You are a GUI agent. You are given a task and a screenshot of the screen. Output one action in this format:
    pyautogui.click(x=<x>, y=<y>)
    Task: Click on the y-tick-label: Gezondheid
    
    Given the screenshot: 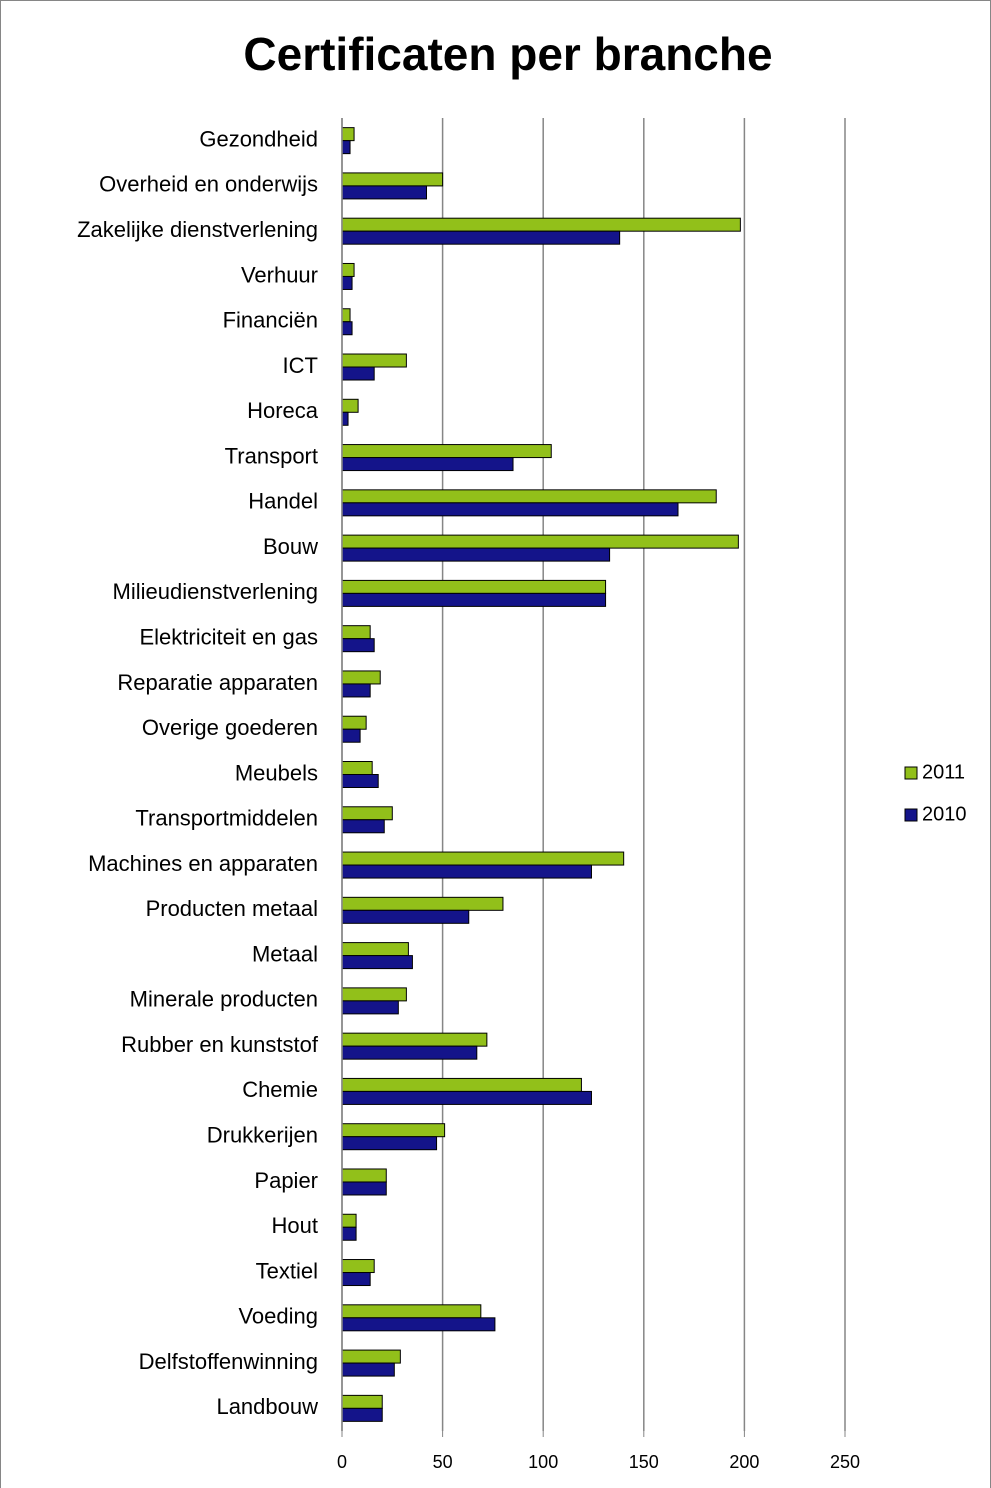 What is the action you would take?
    pyautogui.click(x=258, y=138)
    